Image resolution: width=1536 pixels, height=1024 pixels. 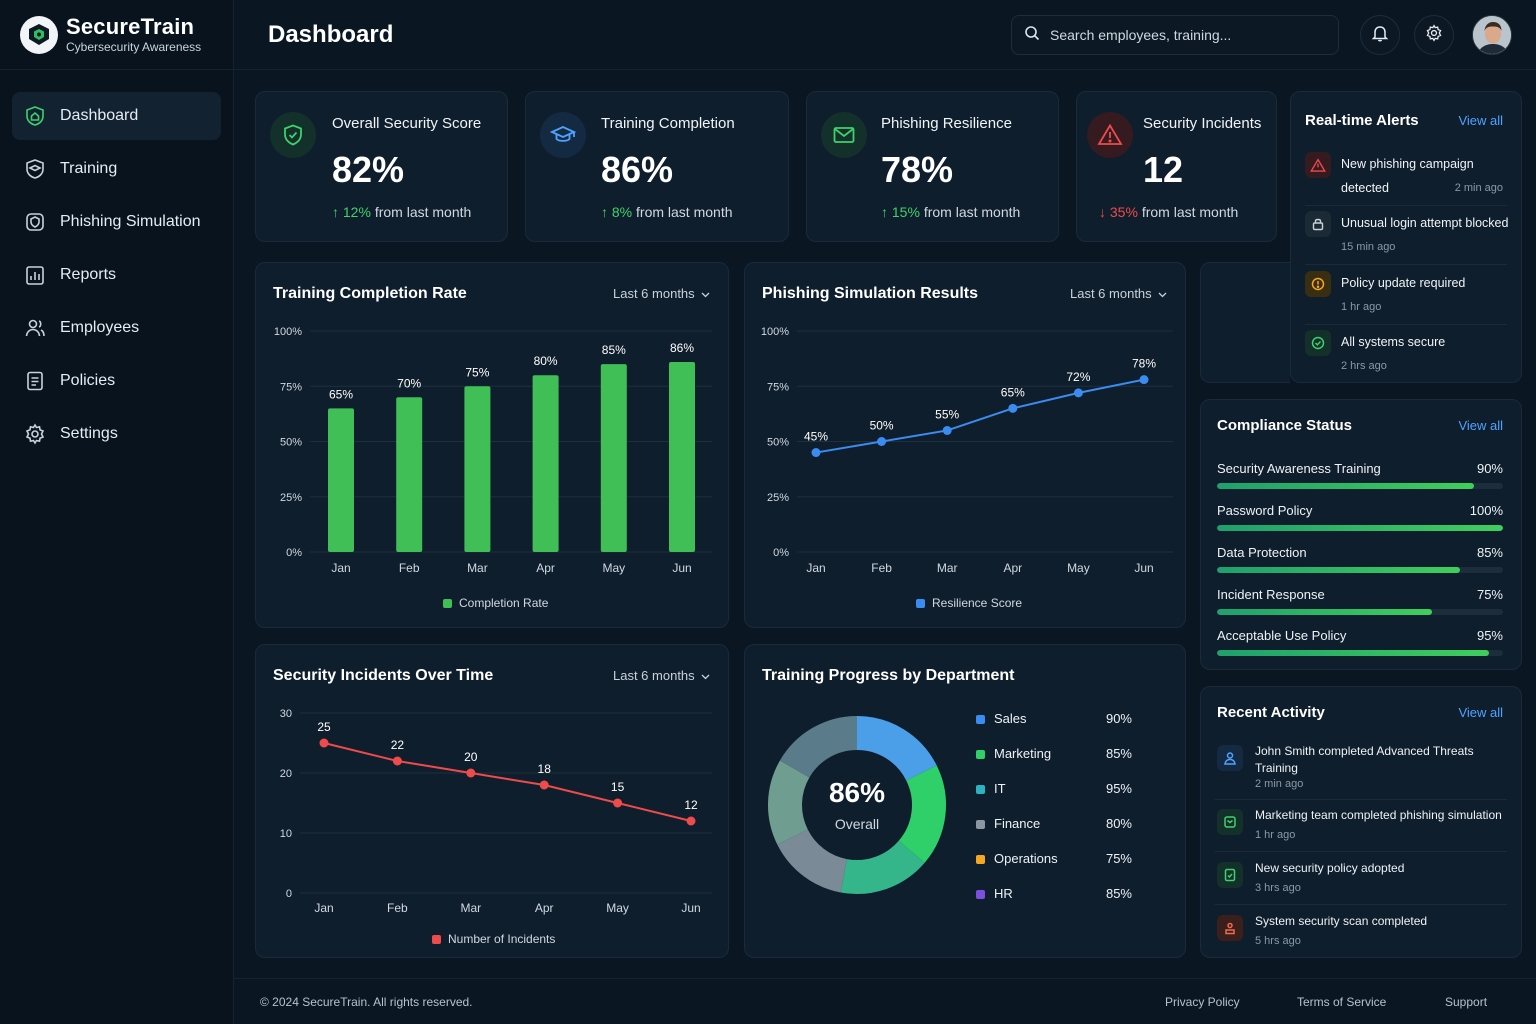 I want to click on alert-title: Policy update required, so click(x=1416, y=283).